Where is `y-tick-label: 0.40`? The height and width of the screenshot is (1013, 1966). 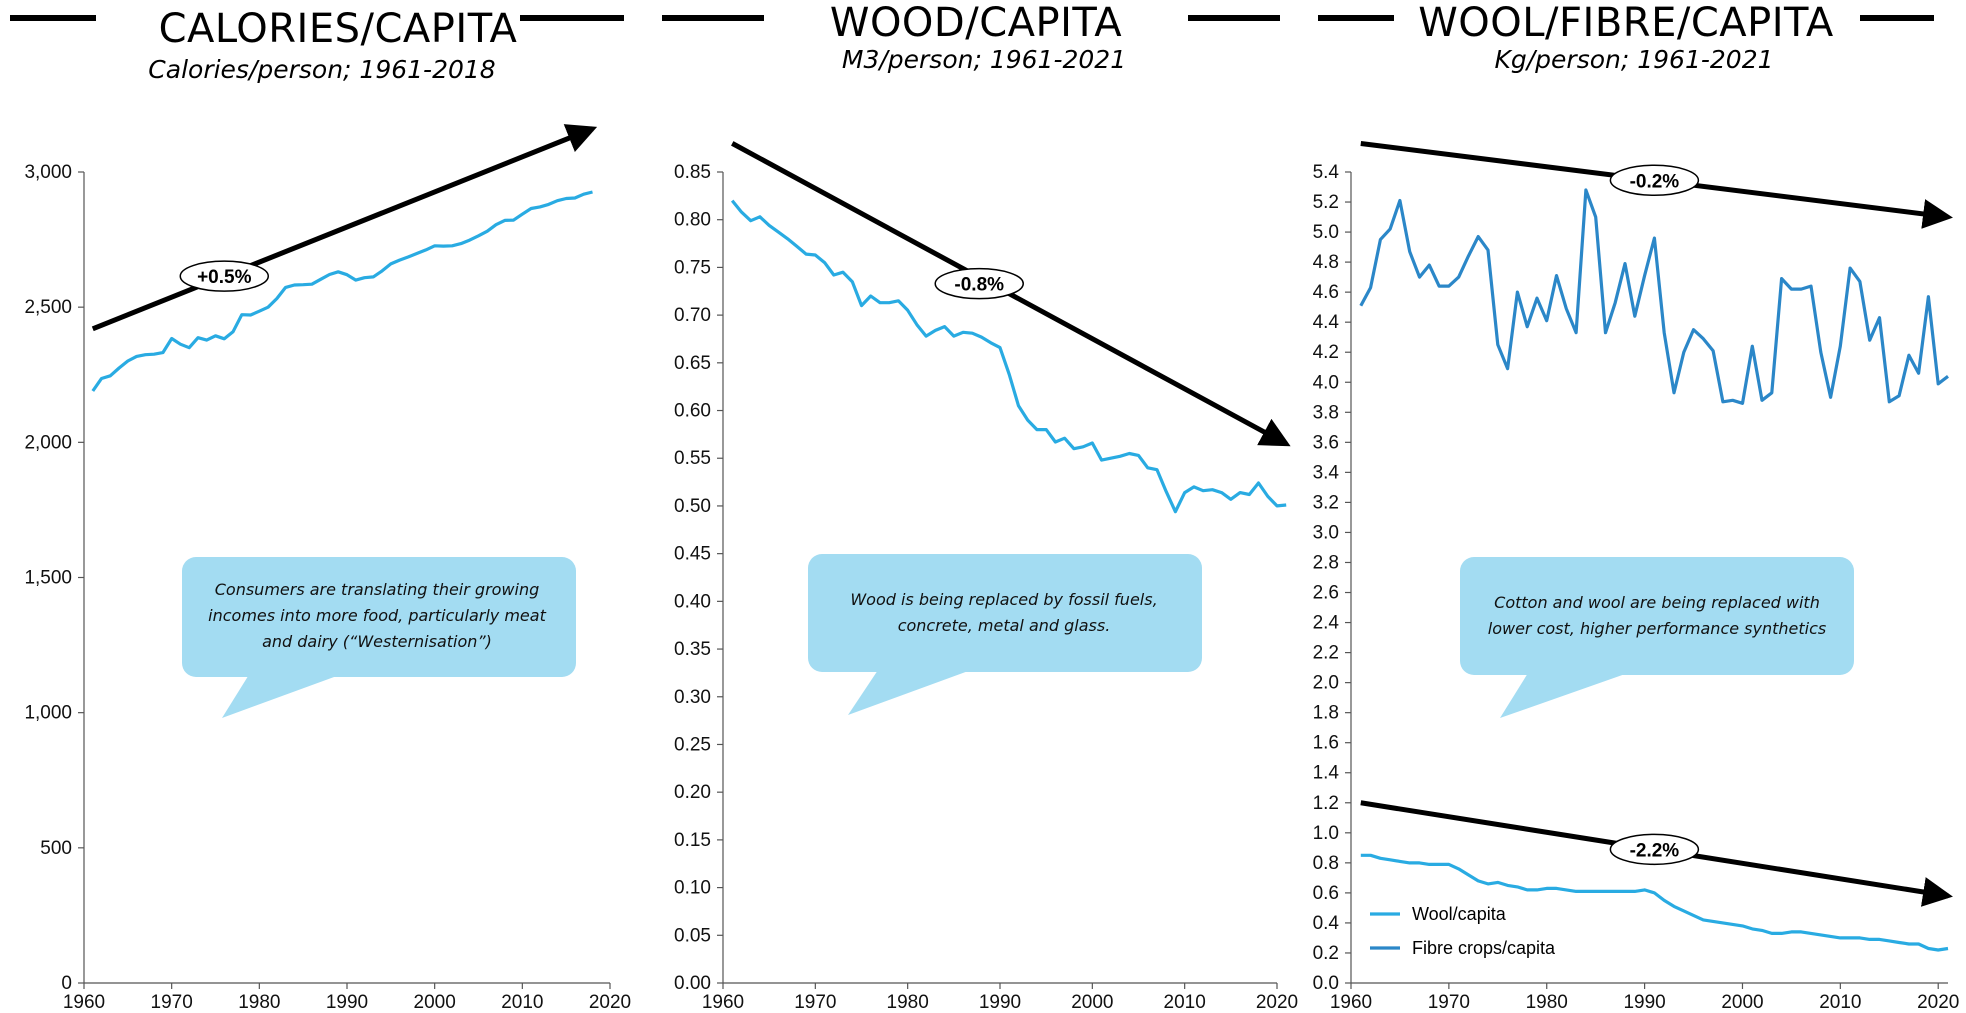 y-tick-label: 0.40 is located at coordinates (692, 601).